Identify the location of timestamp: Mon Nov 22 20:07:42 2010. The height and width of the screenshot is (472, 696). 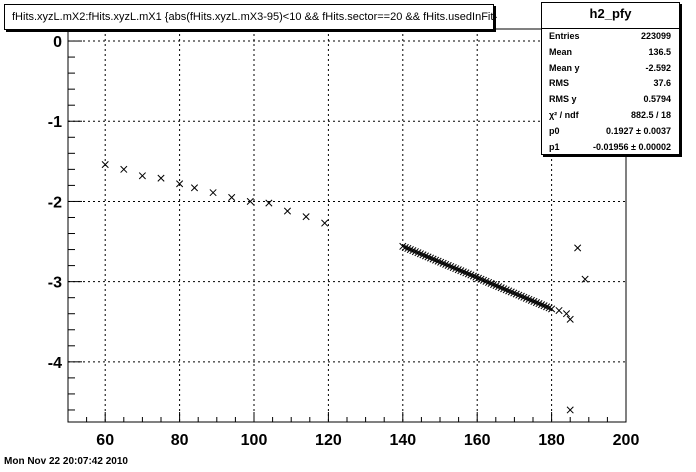
(66, 461).